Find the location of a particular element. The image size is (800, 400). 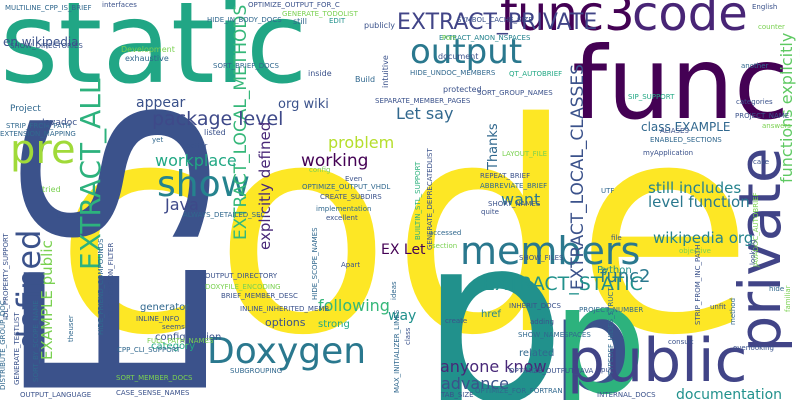

cloud-word: PROJECT_NUMBER is located at coordinates (611, 310).